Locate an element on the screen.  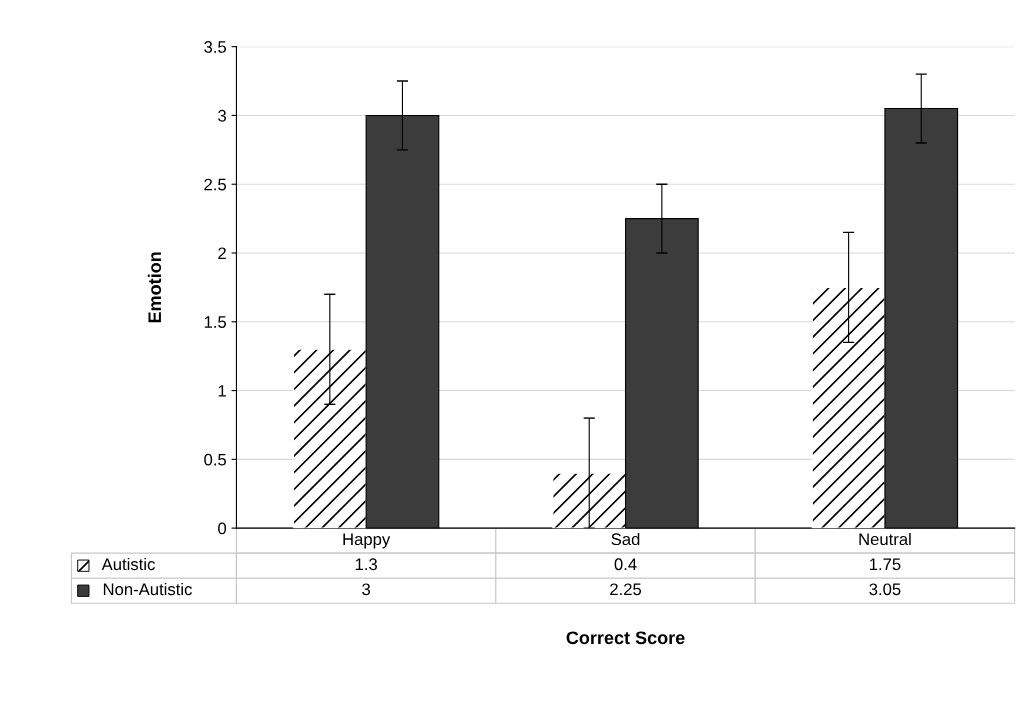
y-tick-label: 2.5 is located at coordinates (215, 184).